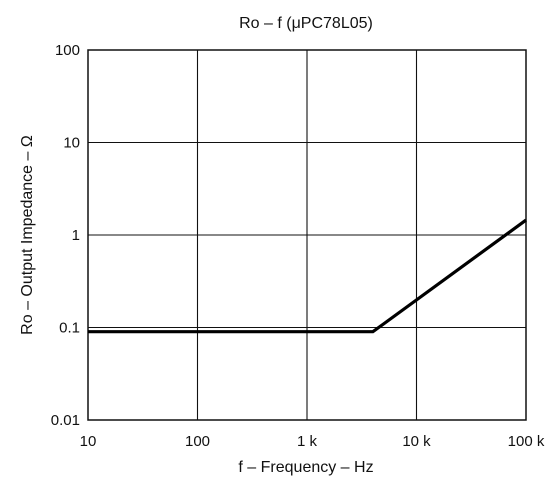 The height and width of the screenshot is (489, 559). What do you see at coordinates (76, 235) in the screenshot?
I see `y-tick-label: 1` at bounding box center [76, 235].